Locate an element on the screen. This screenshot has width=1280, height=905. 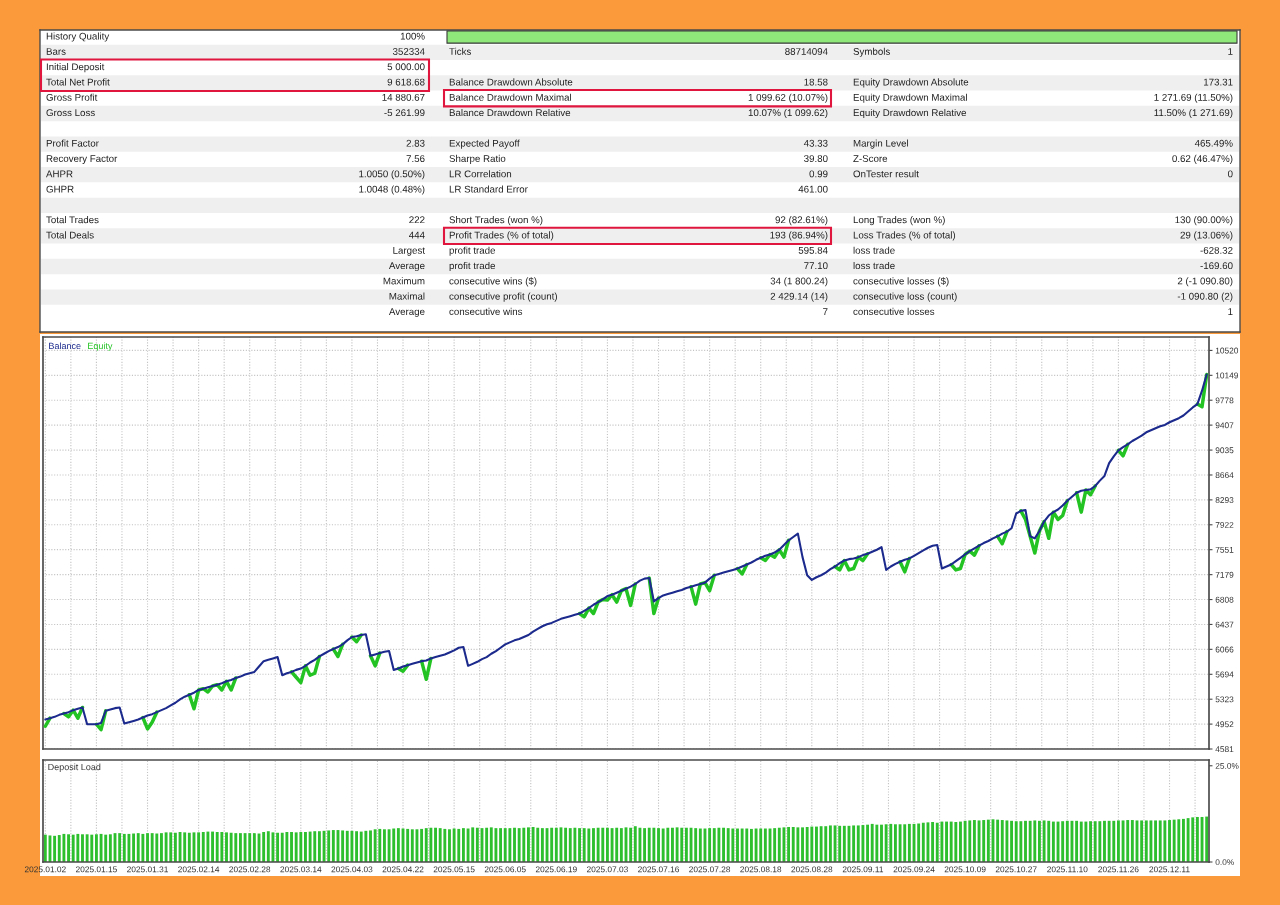
text: 77.10 is located at coordinates (816, 266).